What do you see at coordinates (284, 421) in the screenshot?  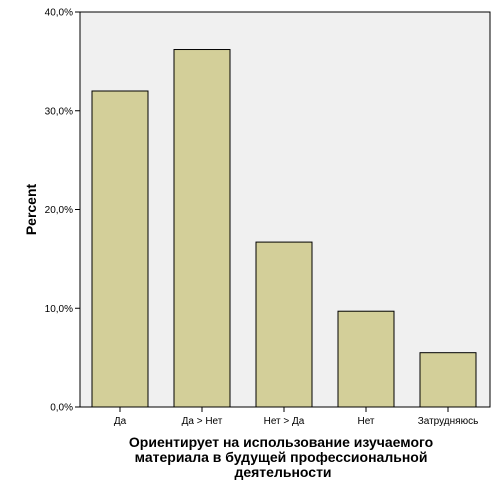 I see `x-tick-label: Нет > Да` at bounding box center [284, 421].